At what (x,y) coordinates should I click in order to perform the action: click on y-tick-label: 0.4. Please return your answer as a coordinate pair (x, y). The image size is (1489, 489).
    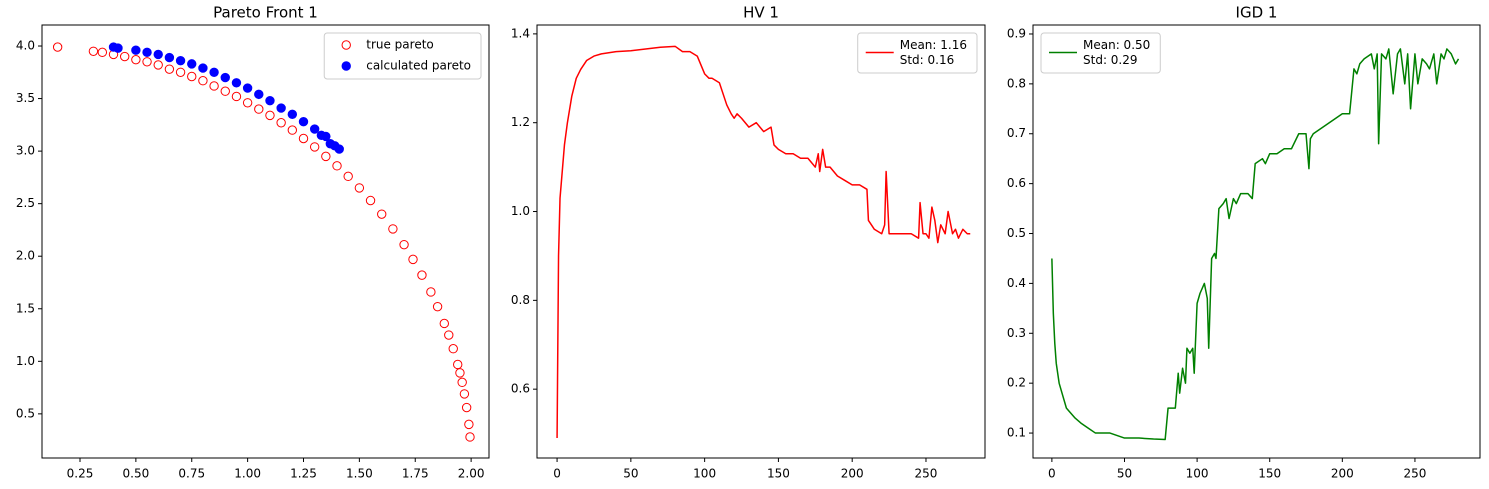
    Looking at the image, I should click on (1016, 283).